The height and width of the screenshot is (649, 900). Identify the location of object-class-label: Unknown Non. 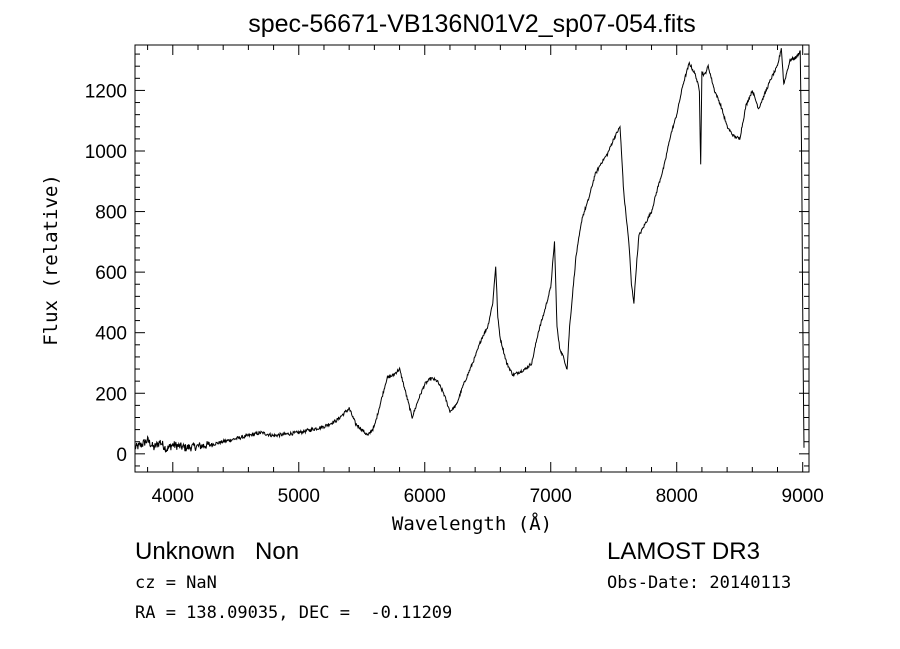
(217, 551).